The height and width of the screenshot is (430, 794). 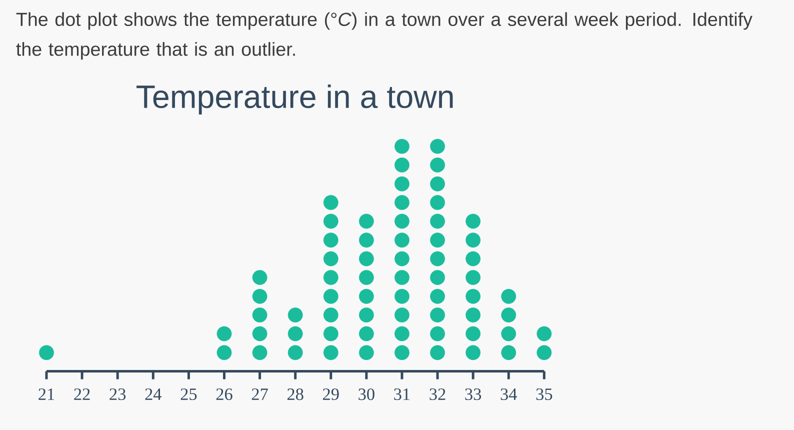 I want to click on x-tick-label: 30, so click(x=366, y=394).